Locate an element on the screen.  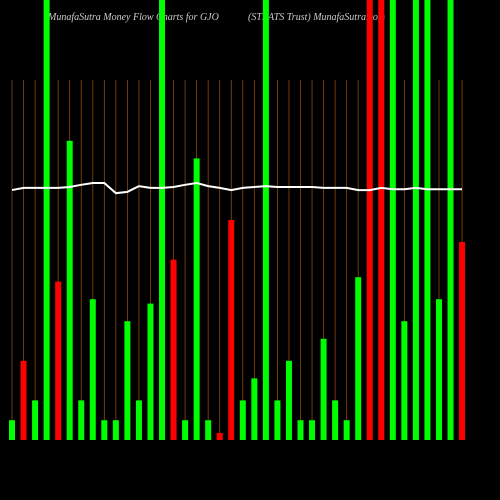
flow-line is located at coordinates (237, 188).